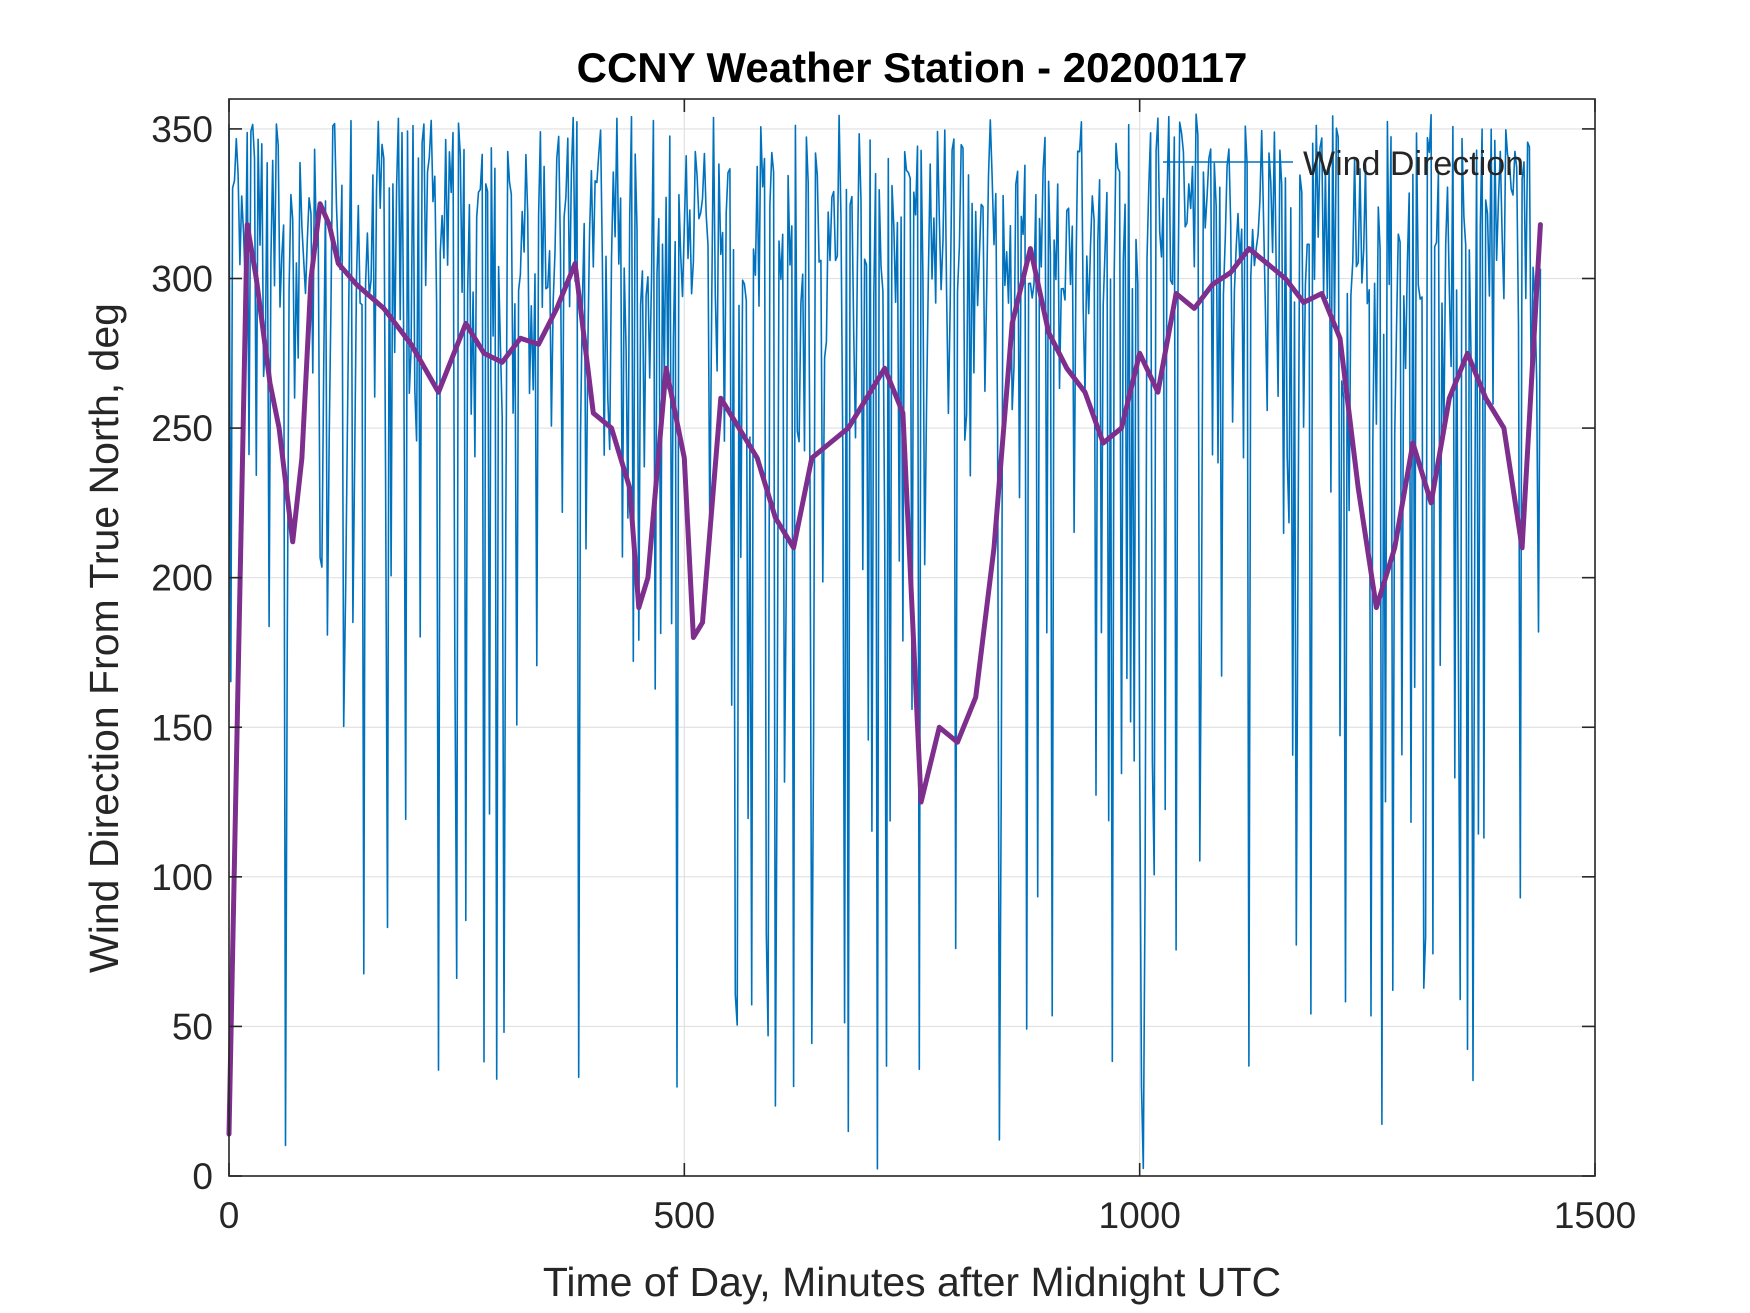 Image resolution: width=1750 pixels, height=1313 pixels. Describe the element at coordinates (1140, 1215) in the screenshot. I see `x-tick-label: 1000` at that location.